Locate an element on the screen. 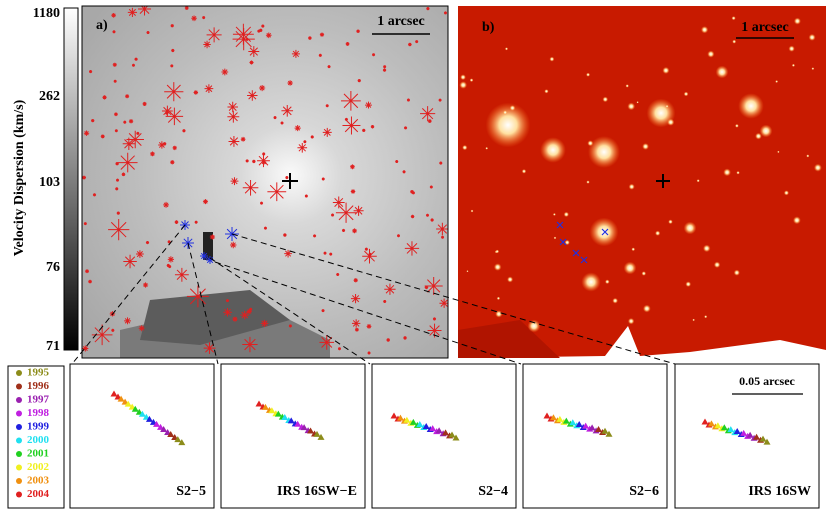 The image size is (830, 514). panel-b-label: b) is located at coordinates (488, 27).